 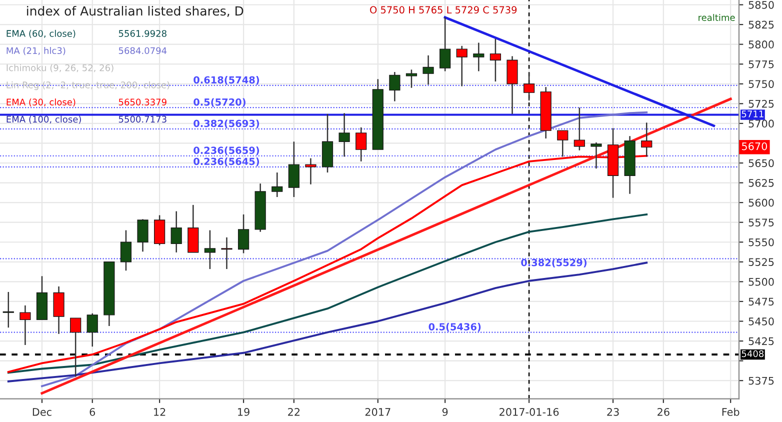 I want to click on x-tick-label: Dec, so click(x=42, y=412).